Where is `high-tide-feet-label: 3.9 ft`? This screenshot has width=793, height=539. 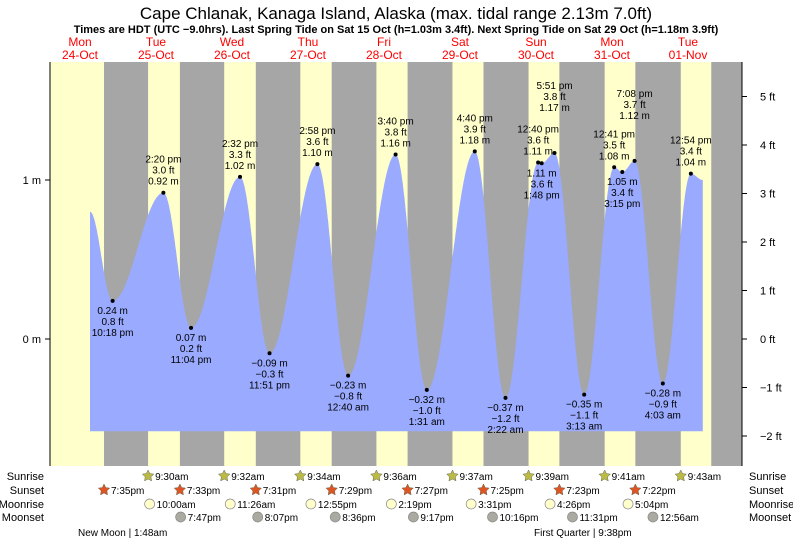
high-tide-feet-label: 3.9 ft is located at coordinates (475, 129).